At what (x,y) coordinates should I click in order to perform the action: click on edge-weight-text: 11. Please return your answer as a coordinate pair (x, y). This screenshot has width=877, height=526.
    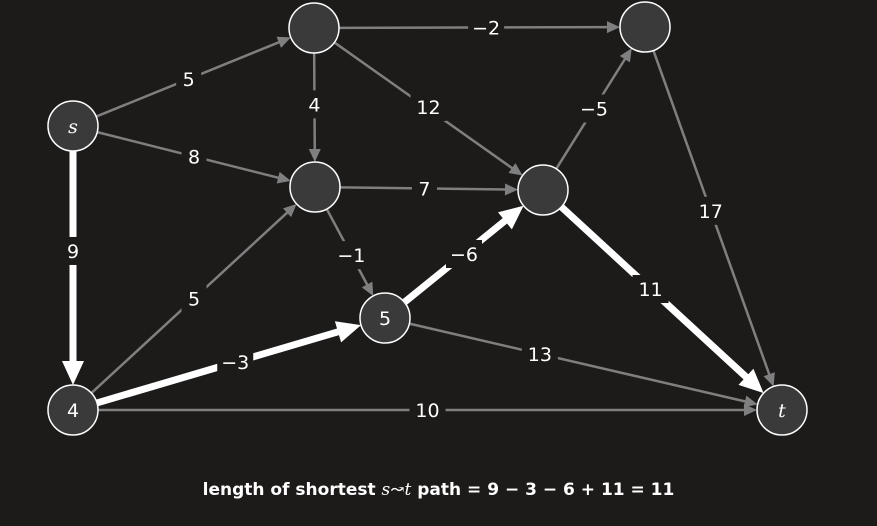
    Looking at the image, I should click on (650, 290).